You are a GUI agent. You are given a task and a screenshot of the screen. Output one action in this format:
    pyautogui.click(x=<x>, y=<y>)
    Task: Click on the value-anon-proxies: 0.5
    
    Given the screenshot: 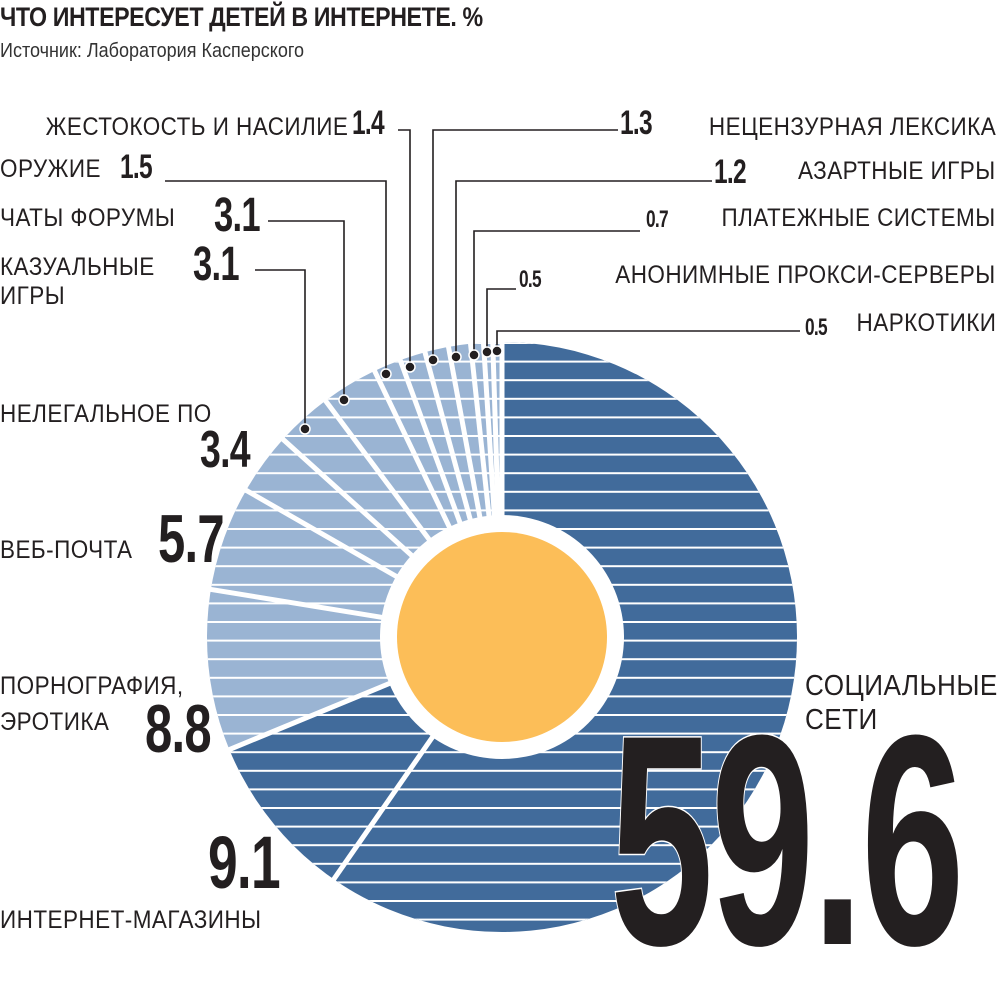 What is the action you would take?
    pyautogui.click(x=530, y=279)
    